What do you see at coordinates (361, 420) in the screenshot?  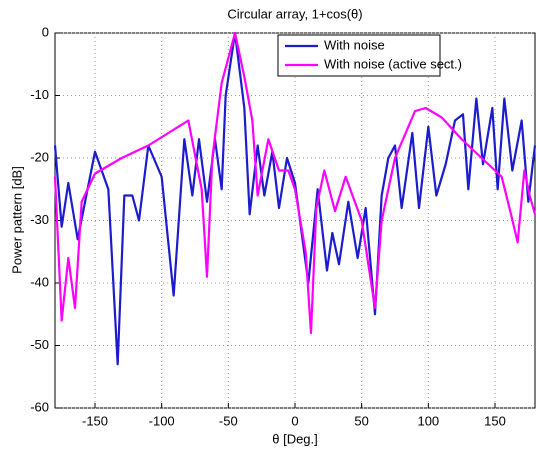 I see `x-tick-label: 50` at bounding box center [361, 420].